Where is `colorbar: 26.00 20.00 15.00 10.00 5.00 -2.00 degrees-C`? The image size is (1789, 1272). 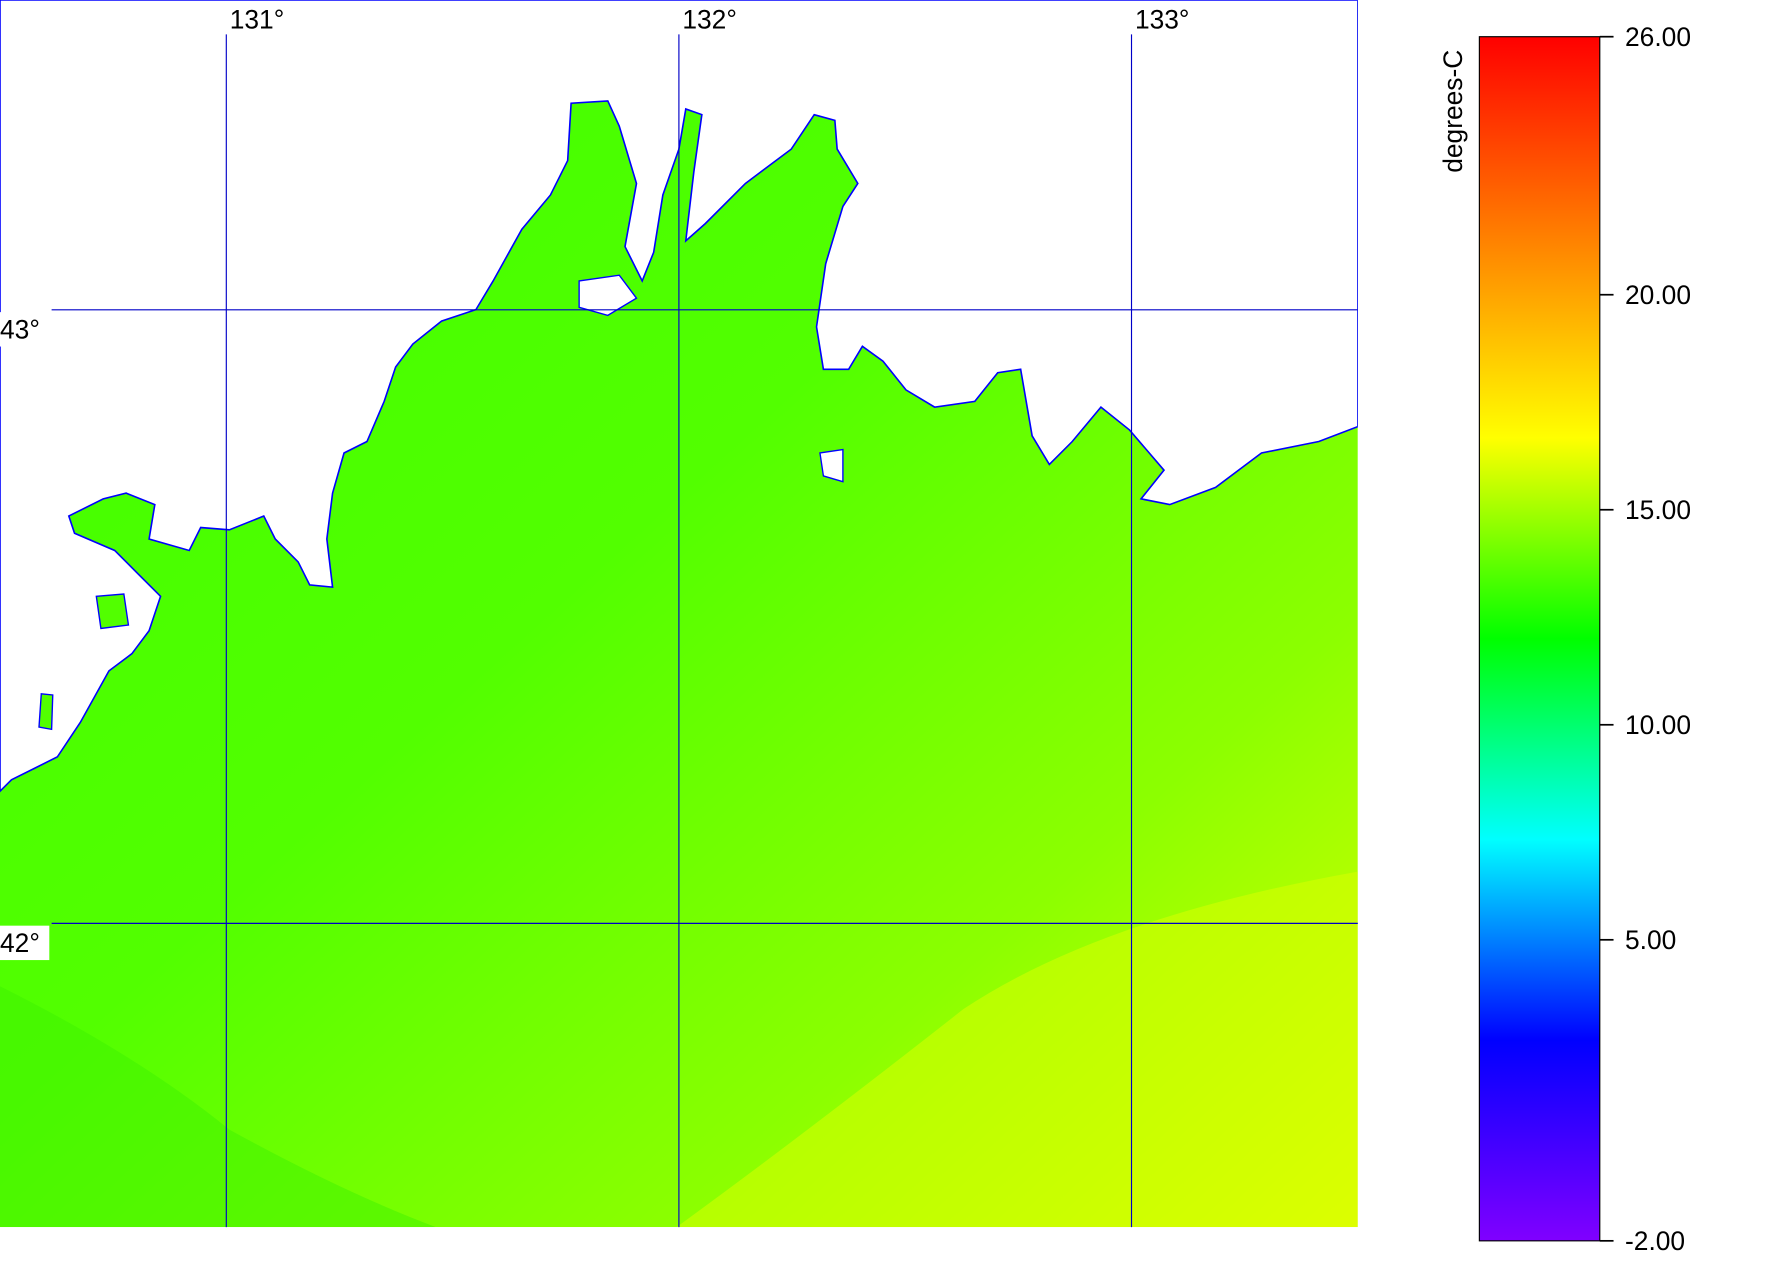 colorbar: 26.00 20.00 15.00 10.00 5.00 -2.00 degrees-C is located at coordinates (1564, 639).